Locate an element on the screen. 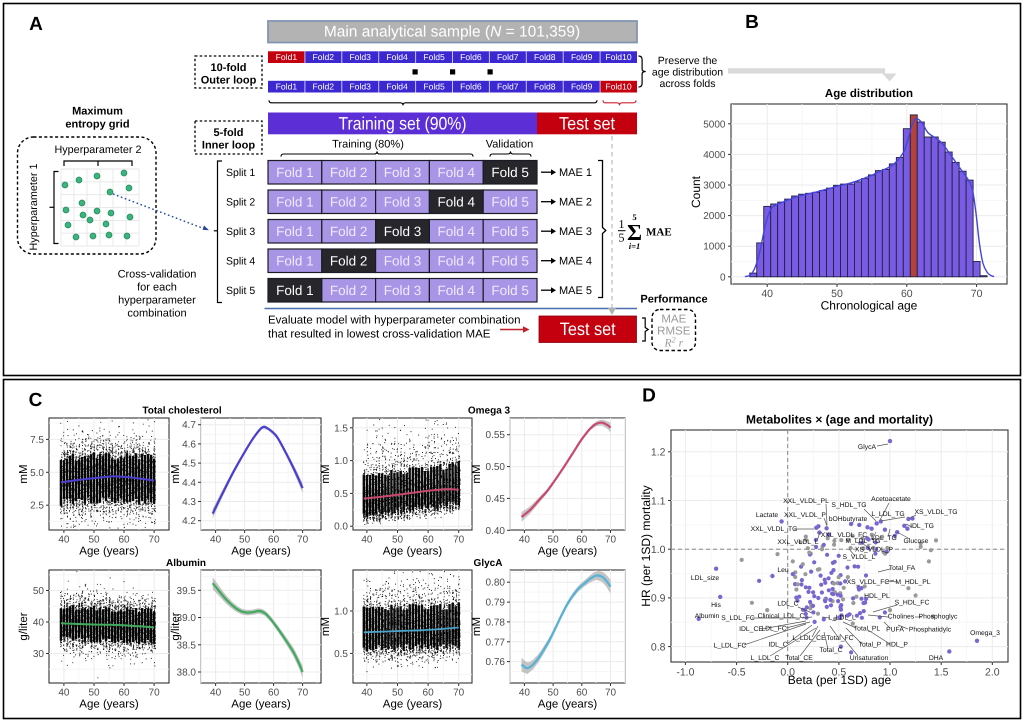 The width and height of the screenshot is (1024, 722). svg-text: 5-fold is located at coordinates (229, 133).